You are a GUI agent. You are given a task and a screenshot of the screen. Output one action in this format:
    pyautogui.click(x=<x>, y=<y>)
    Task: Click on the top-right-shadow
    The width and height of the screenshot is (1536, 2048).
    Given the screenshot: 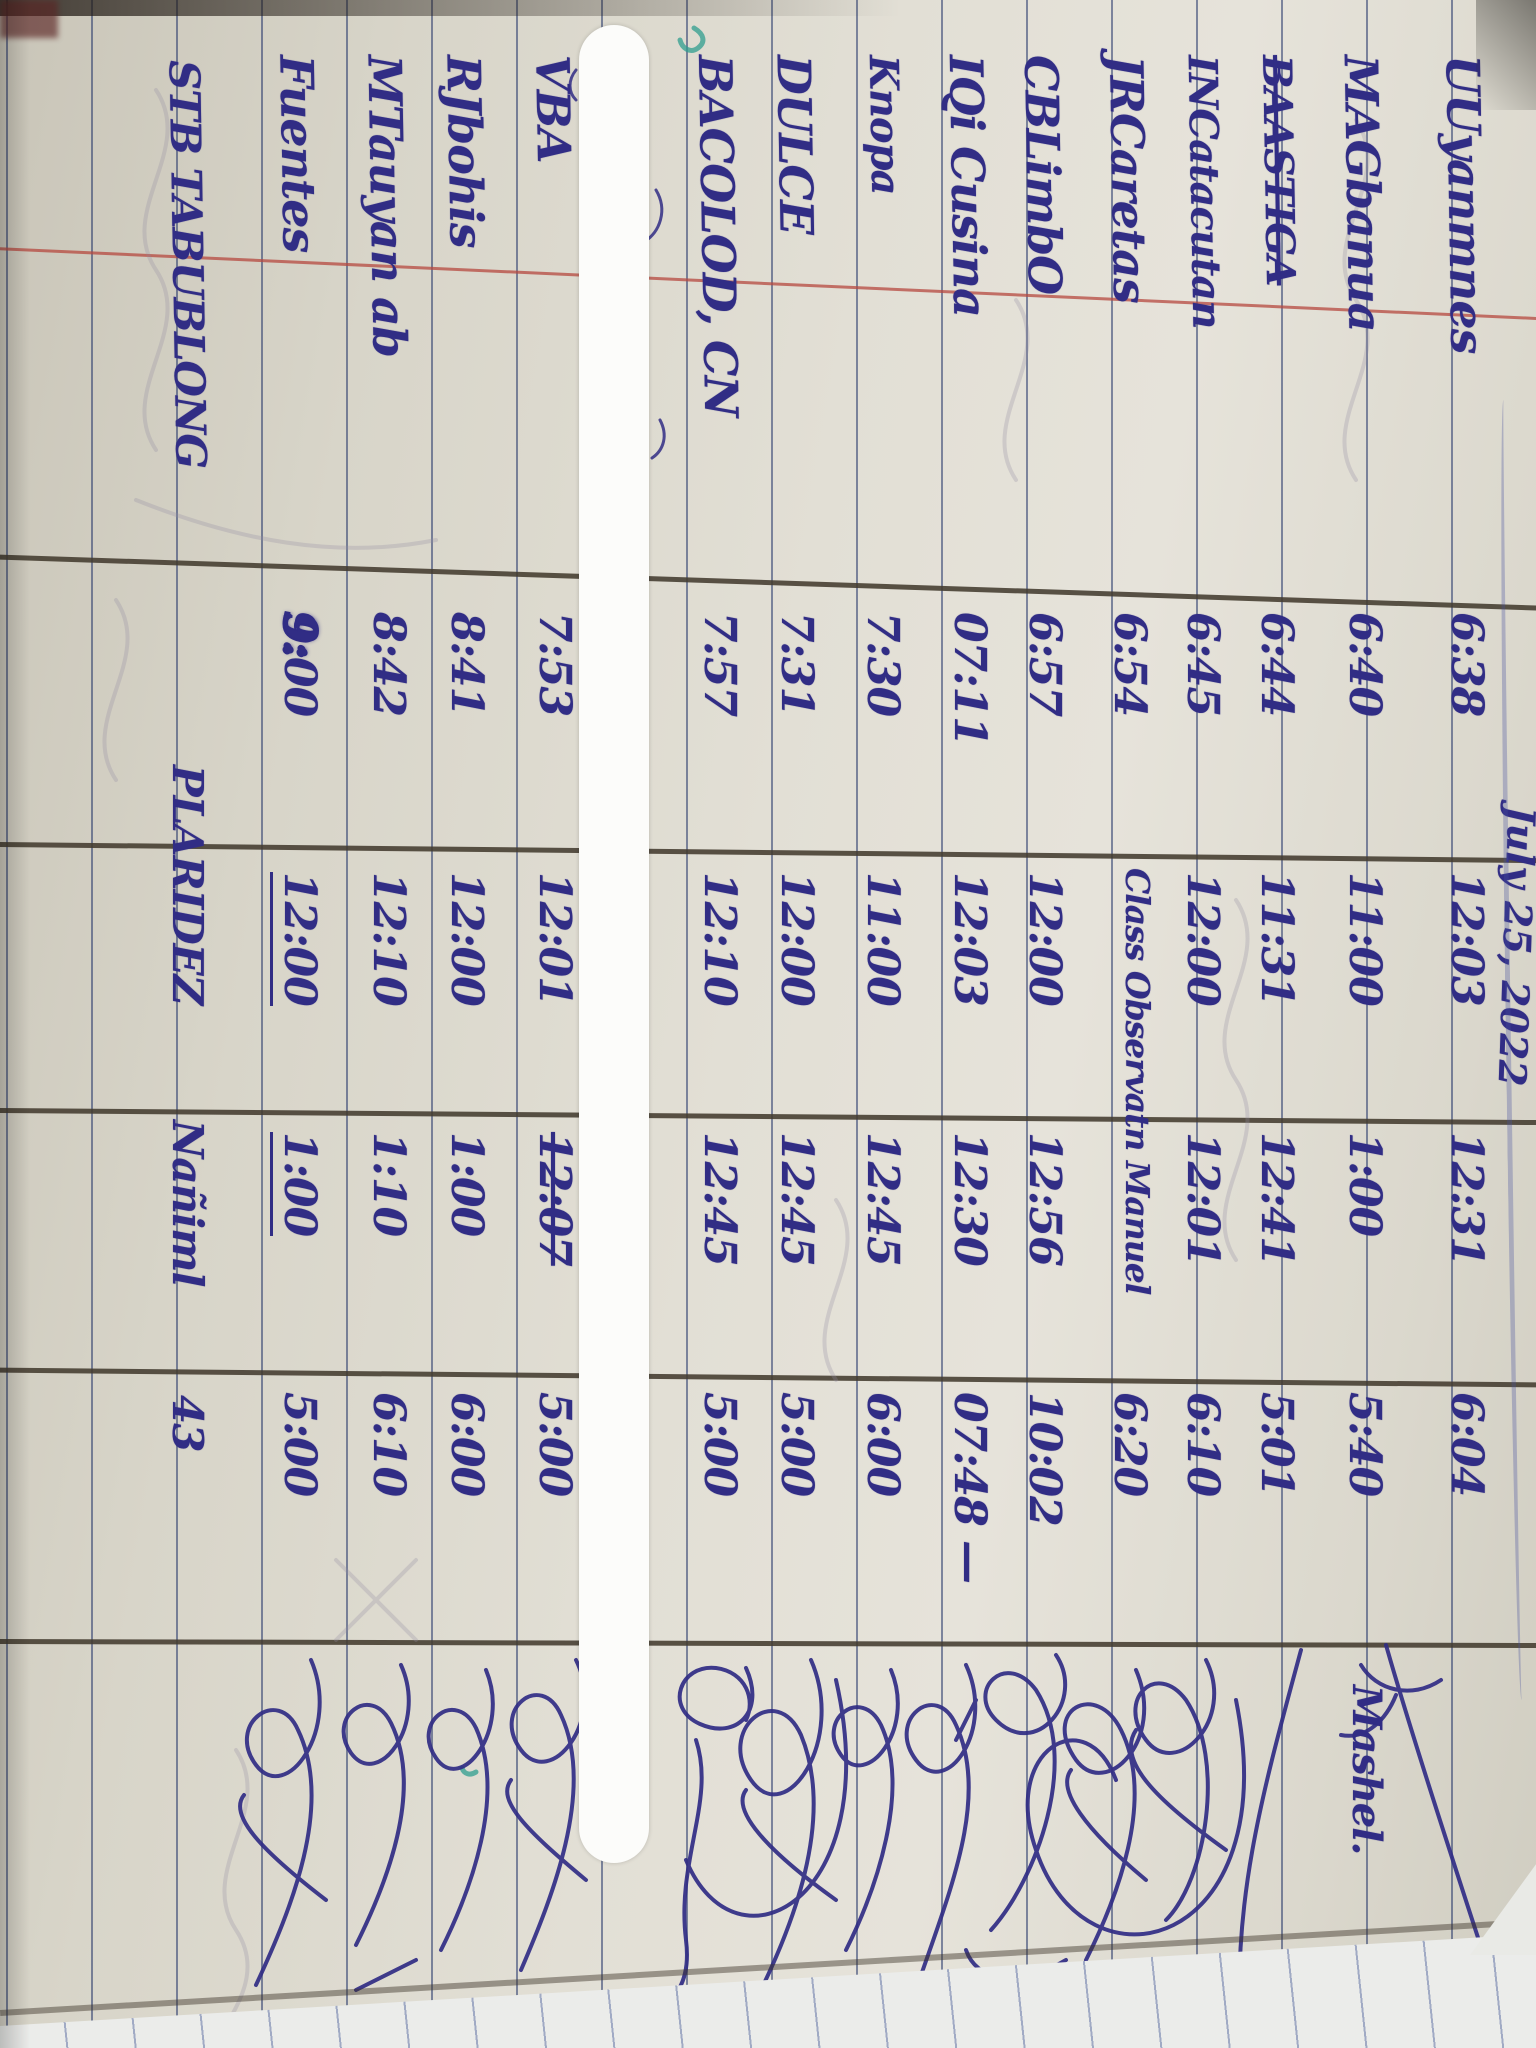 What is the action you would take?
    pyautogui.click(x=1506, y=55)
    